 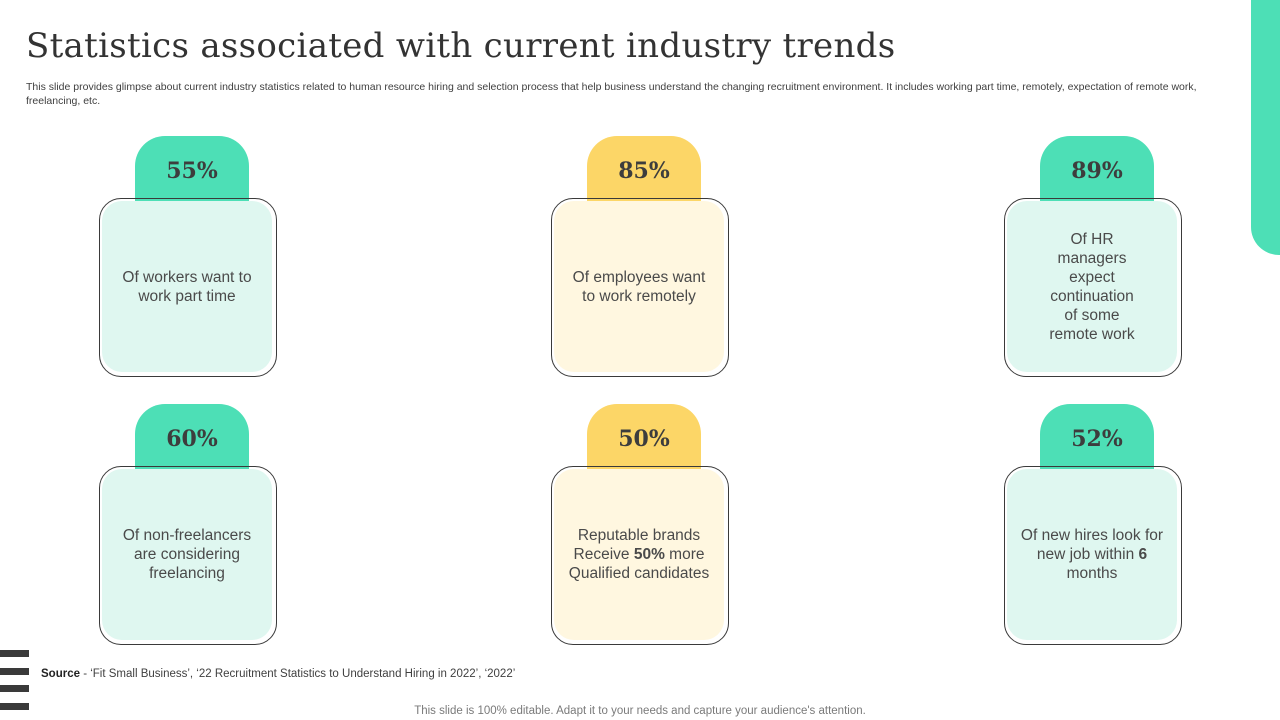 What do you see at coordinates (637, 545) in the screenshot?
I see `stat-text-part: Reputable brands Receive` at bounding box center [637, 545].